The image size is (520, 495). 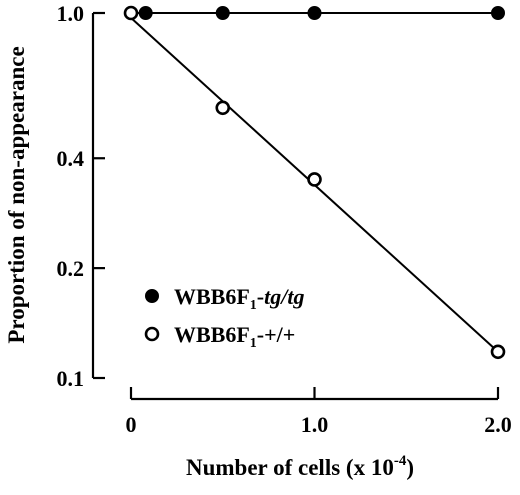 I want to click on y-tick-label: 0.4, so click(x=71, y=158).